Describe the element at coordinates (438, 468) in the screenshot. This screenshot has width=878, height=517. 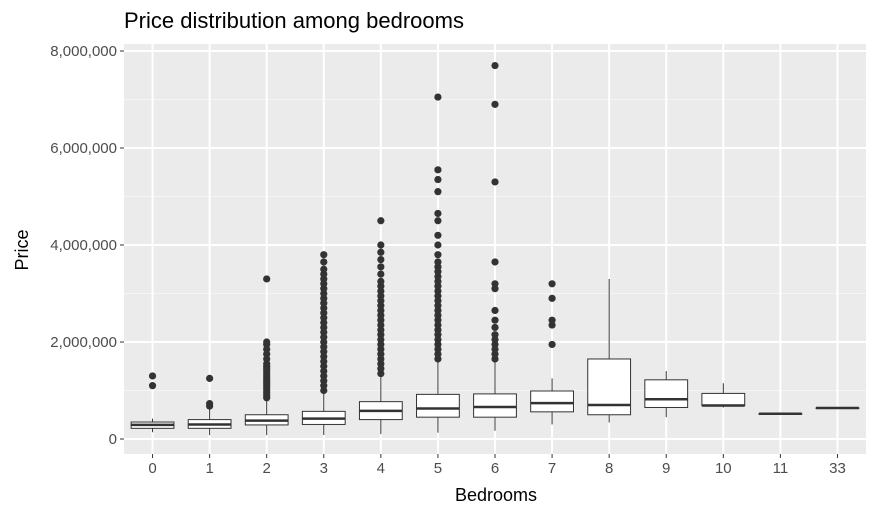
I see `x-tick-label: 5` at that location.